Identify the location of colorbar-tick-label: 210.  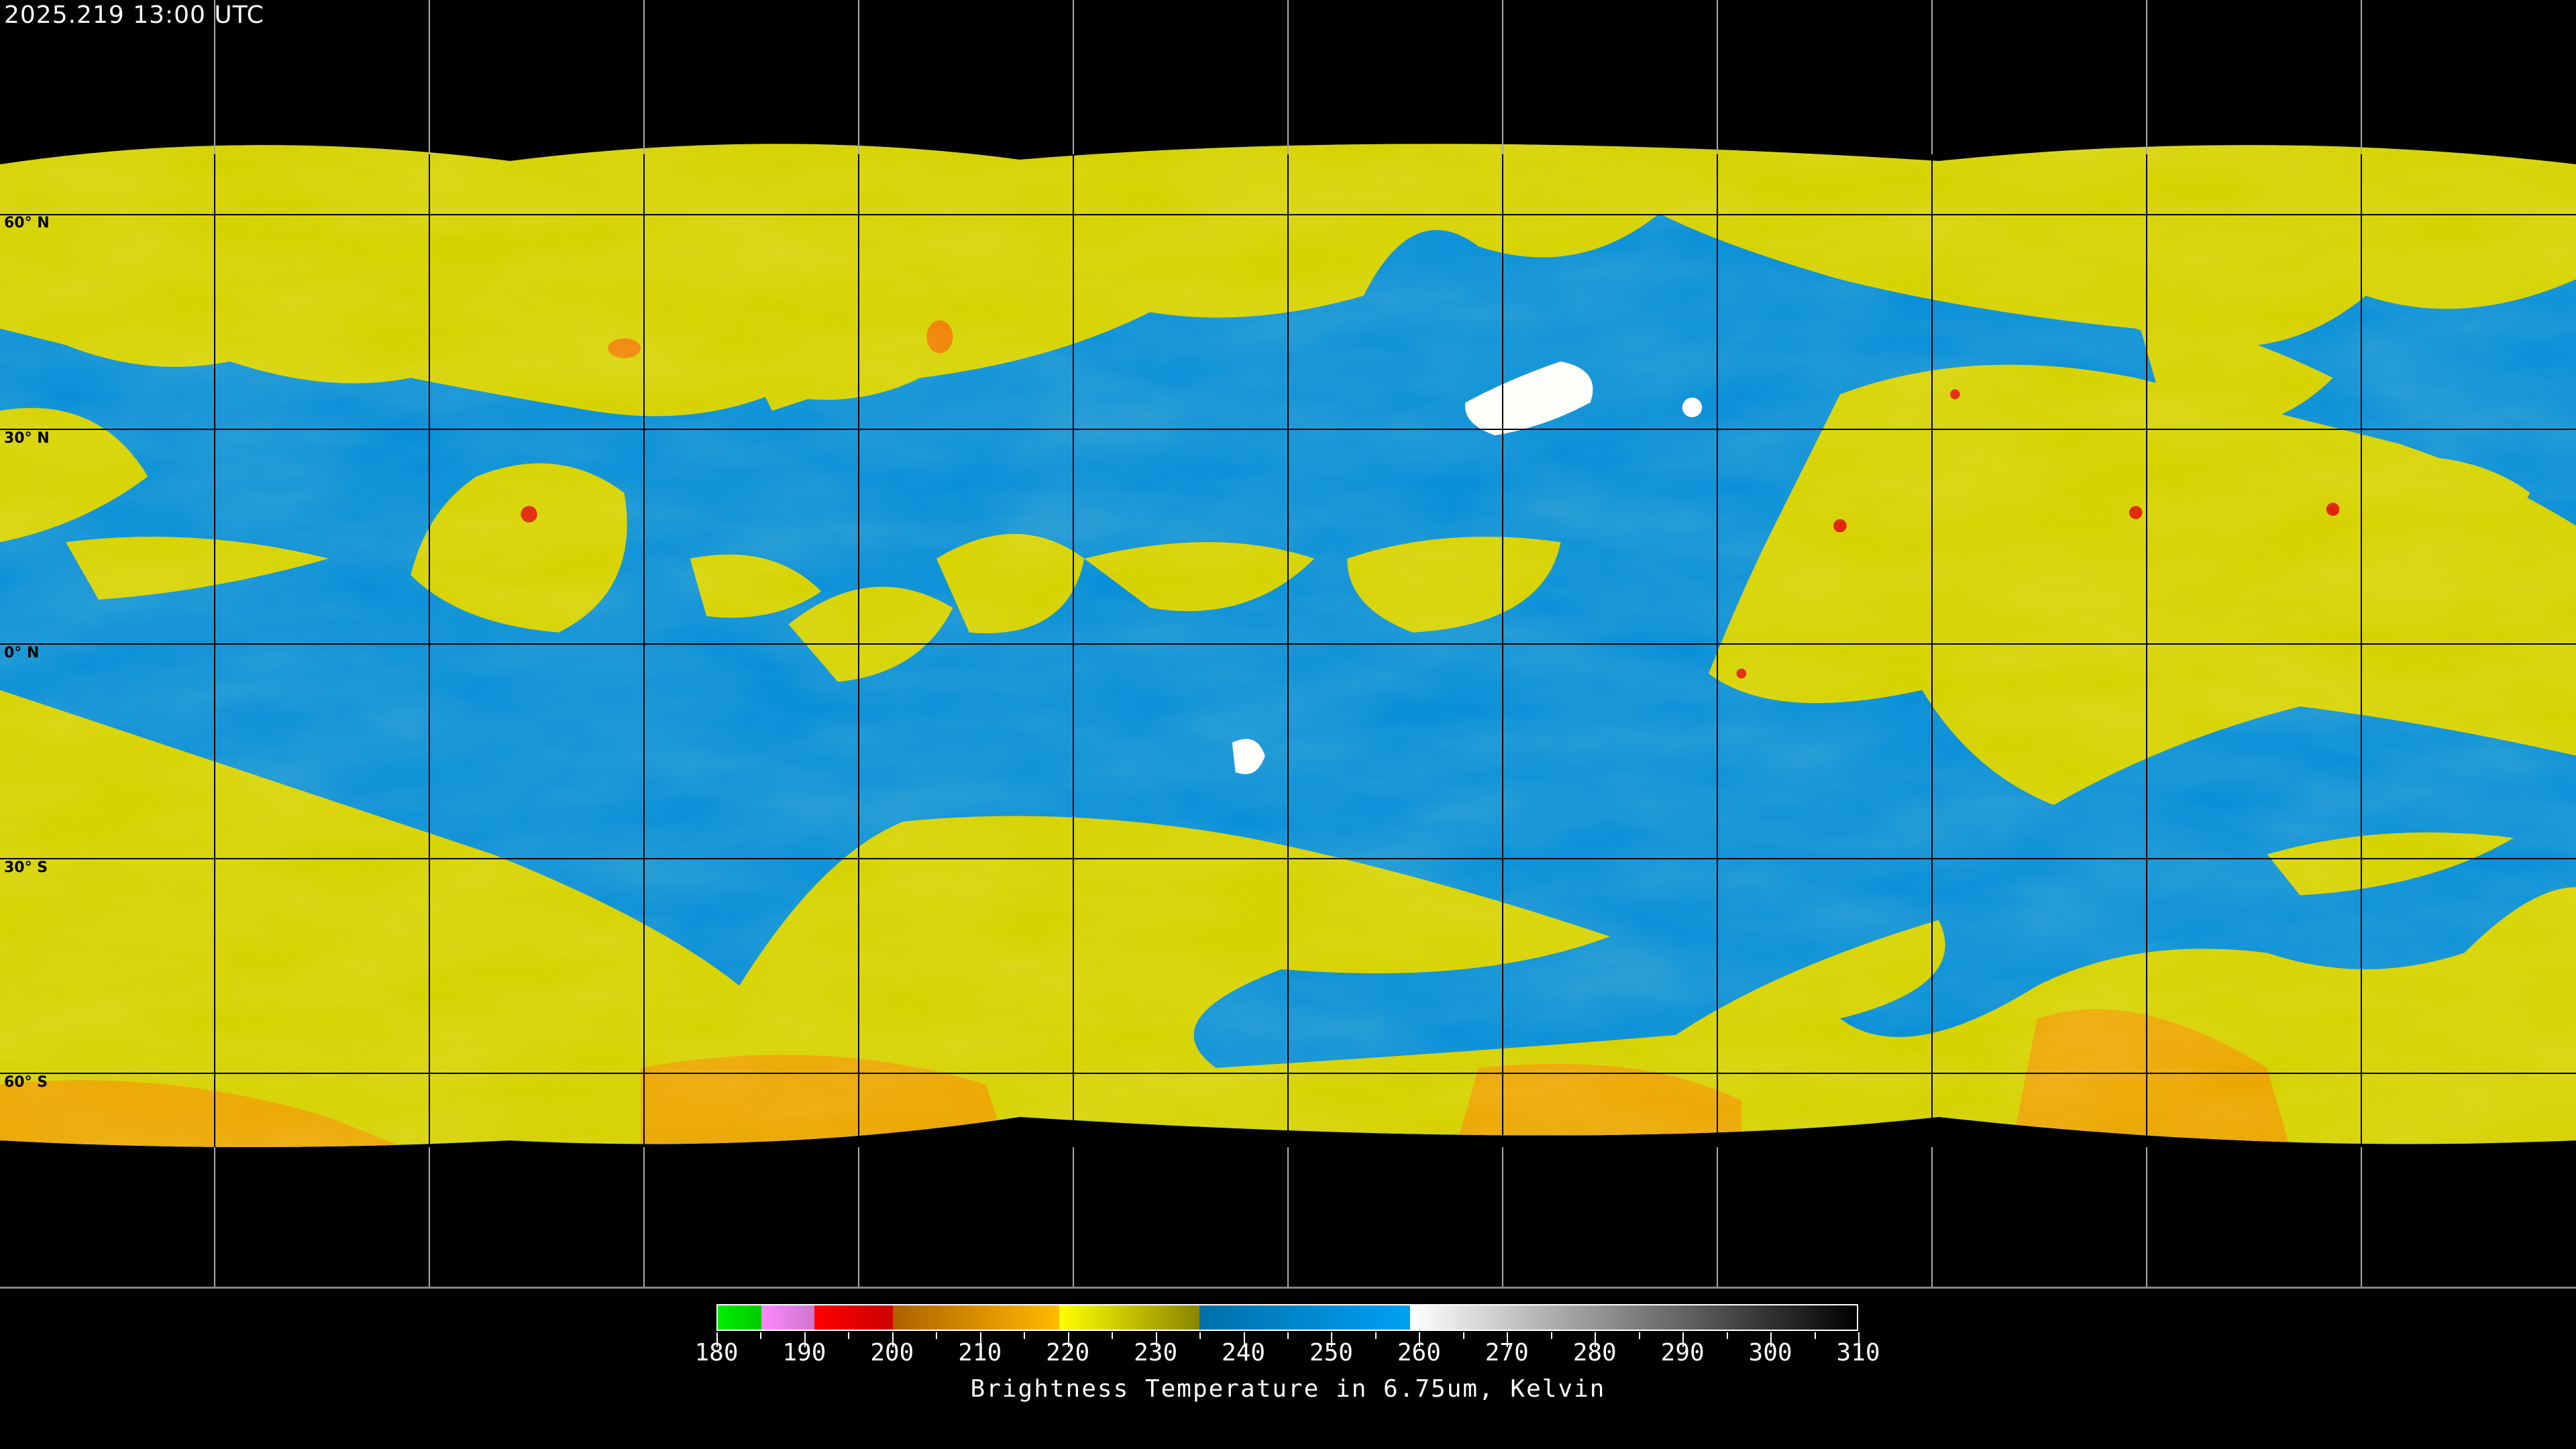
(980, 1352).